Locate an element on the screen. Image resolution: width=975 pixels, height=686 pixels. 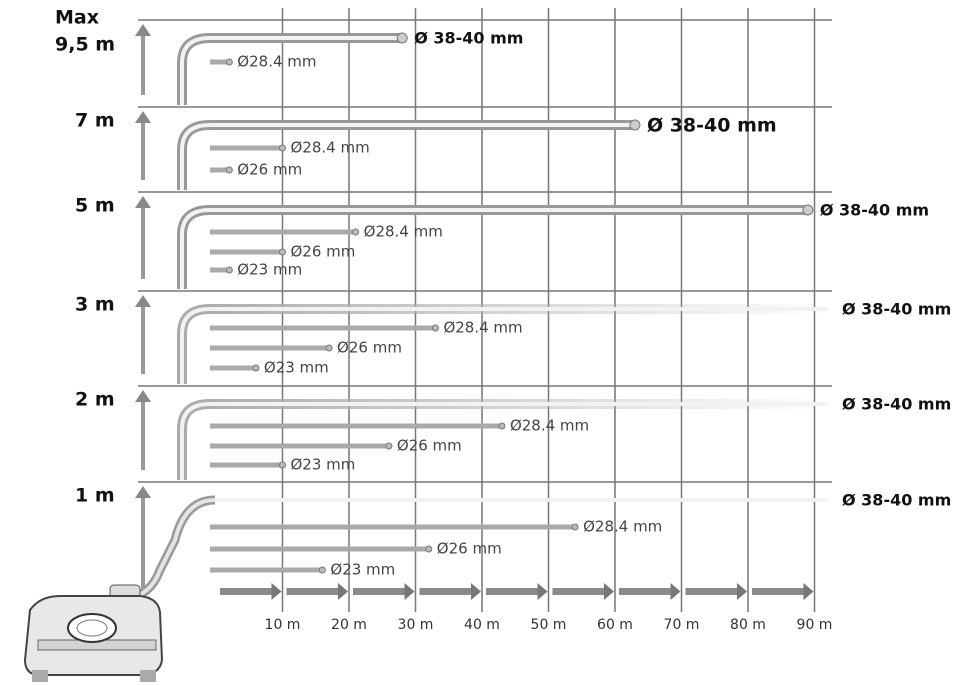
x-tick-label: 20 m is located at coordinates (349, 625).